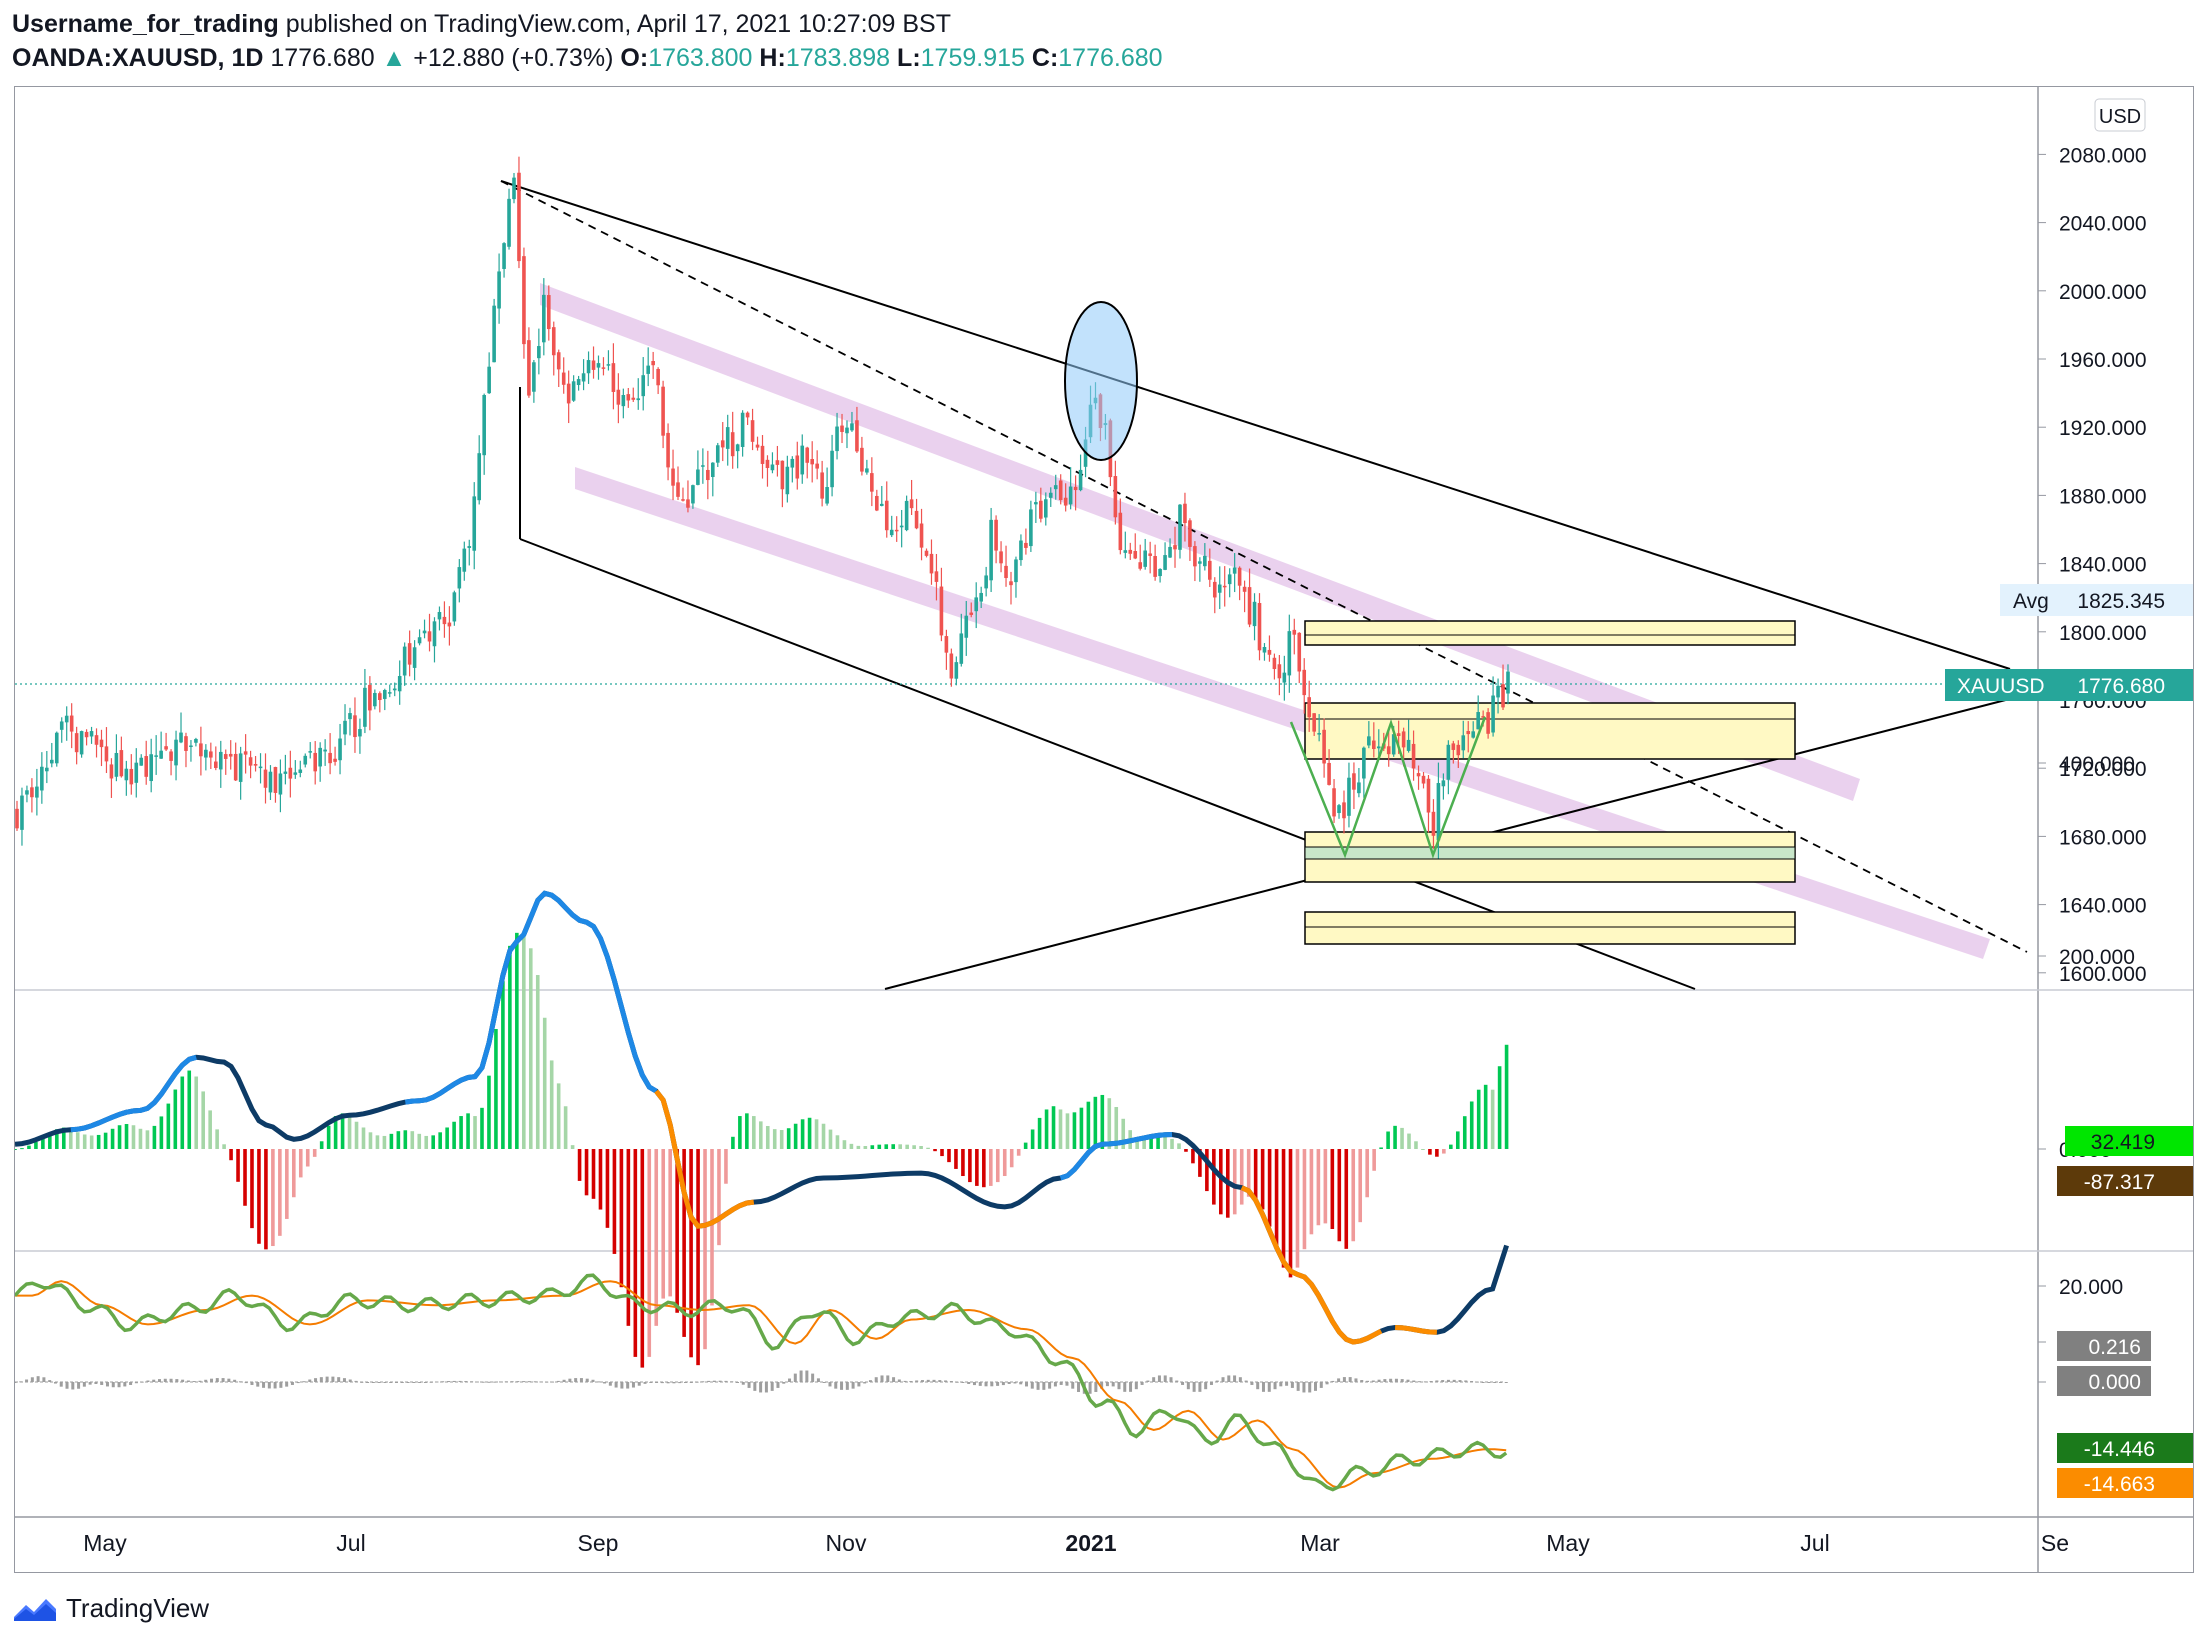 The width and height of the screenshot is (2204, 1642). What do you see at coordinates (2104, 1346) in the screenshot?
I see `osc-hist-badge` at bounding box center [2104, 1346].